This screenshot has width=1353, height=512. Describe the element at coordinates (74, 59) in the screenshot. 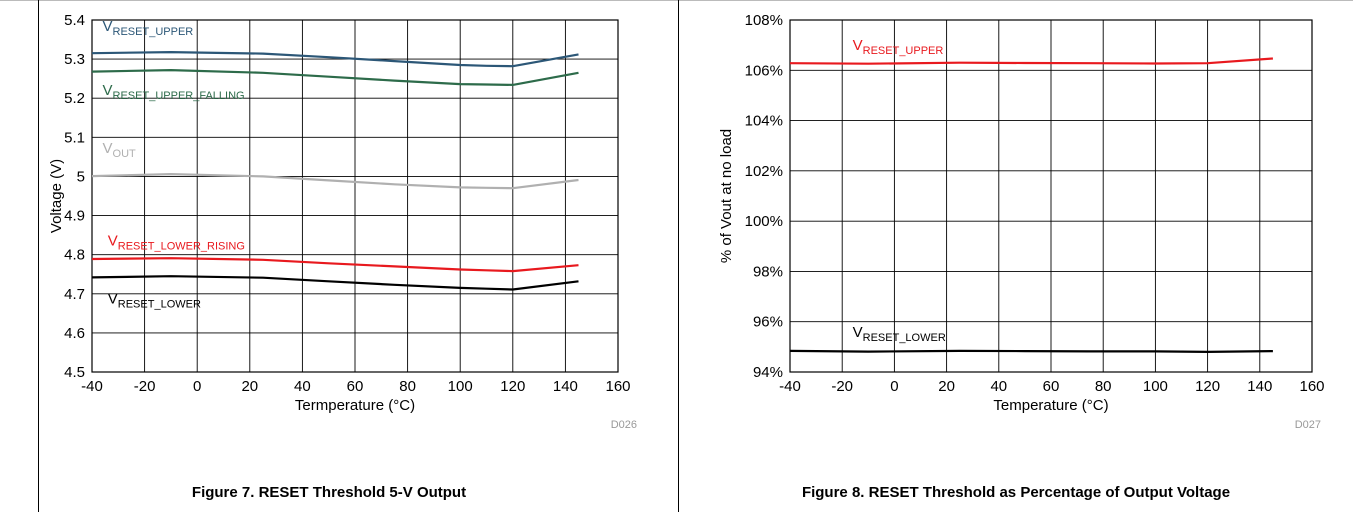

I see `y-tick-label: 5.3` at that location.